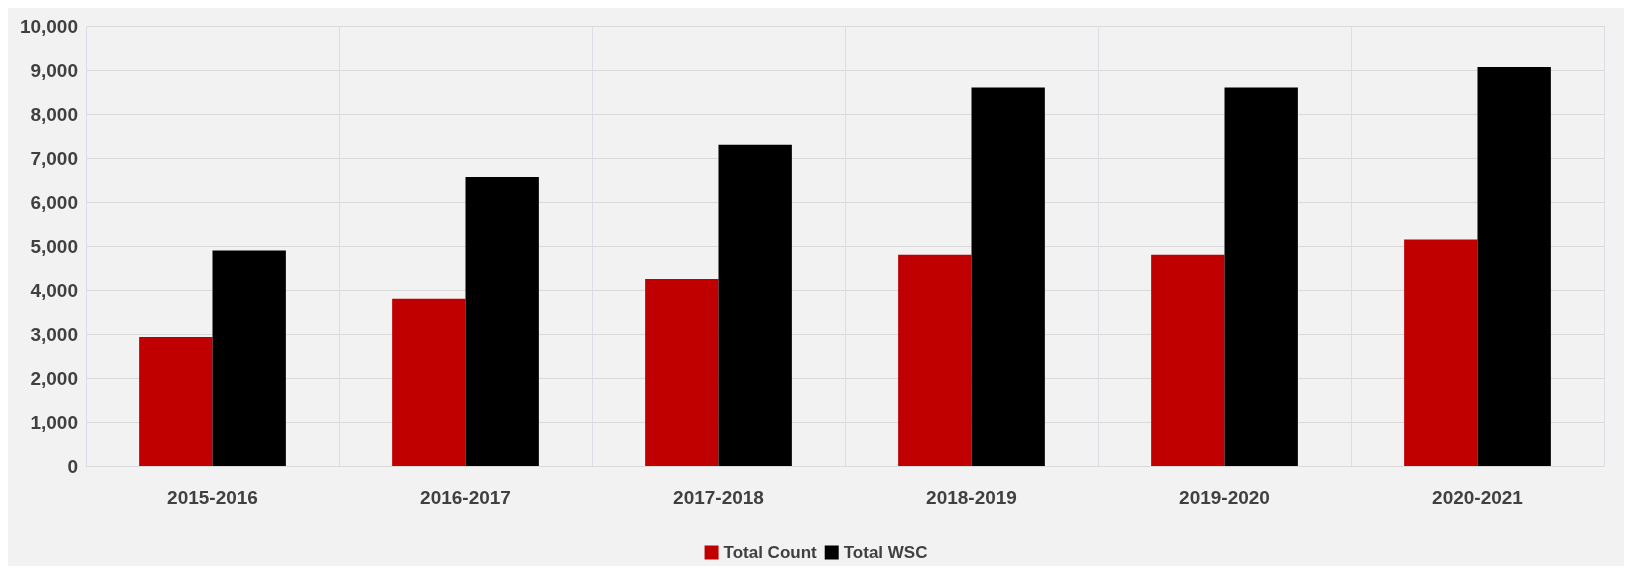 This screenshot has width=1632, height=574. I want to click on legend-label: Total WSC, so click(885, 552).